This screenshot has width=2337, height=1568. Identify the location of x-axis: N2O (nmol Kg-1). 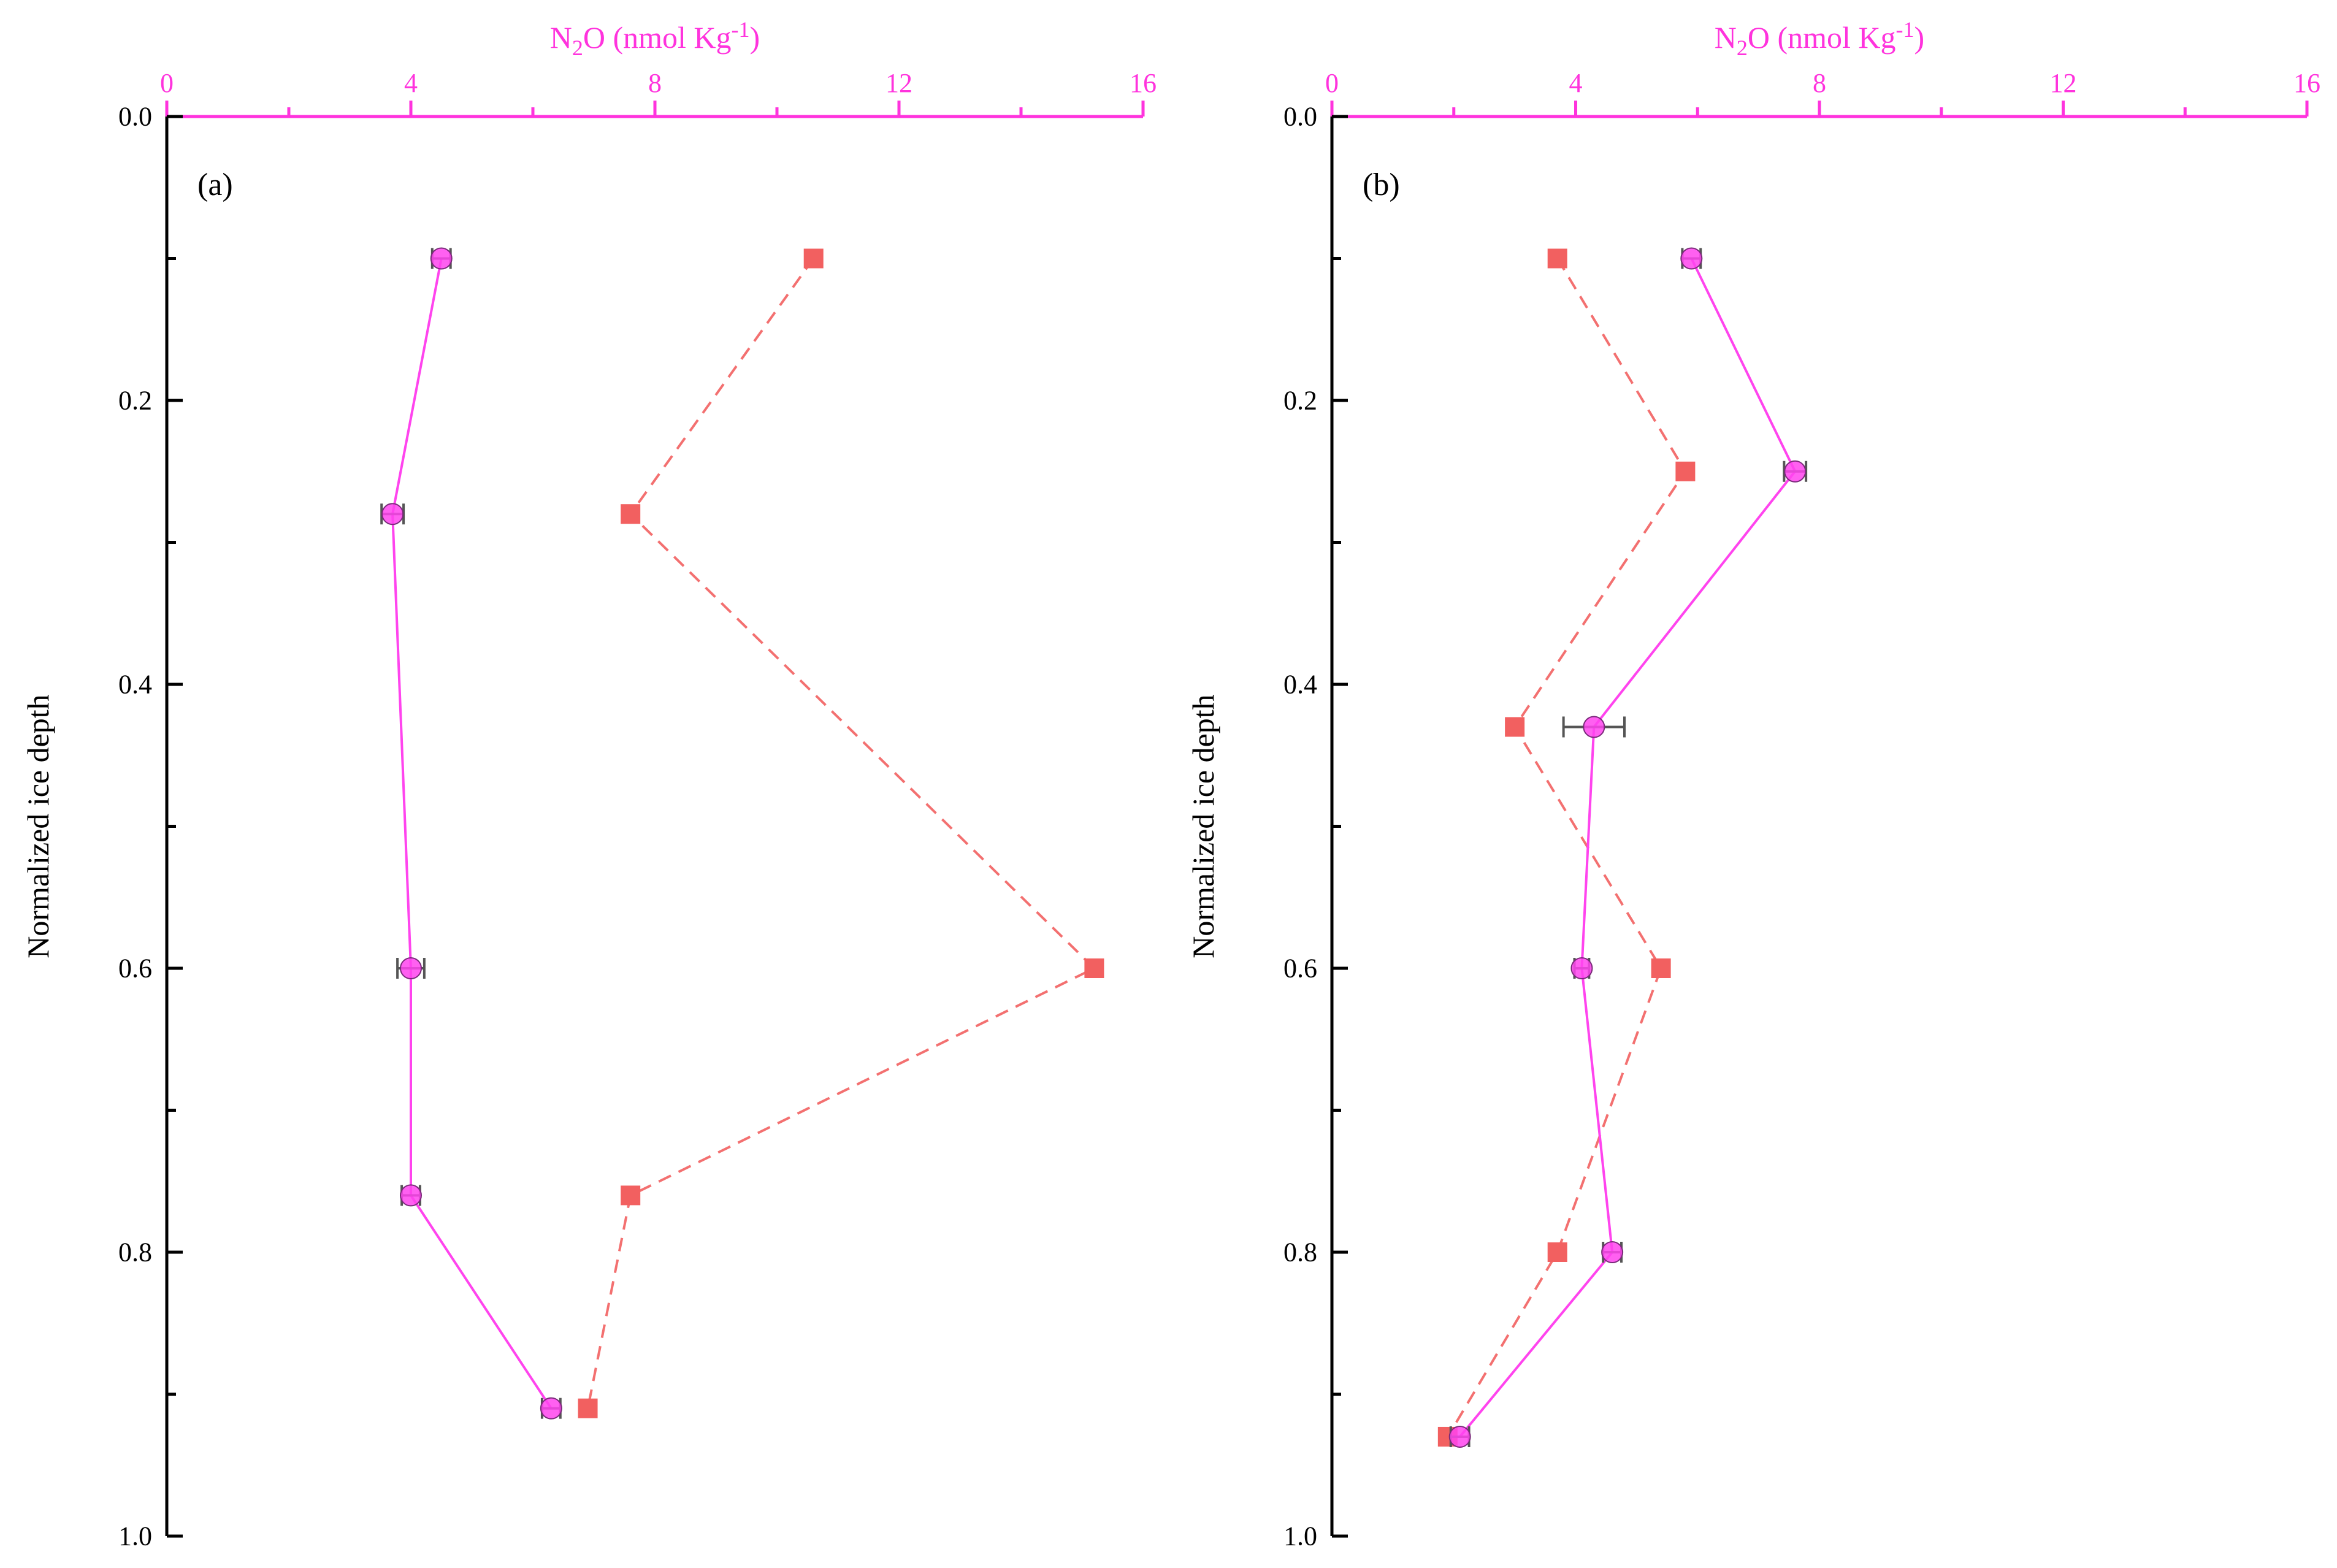
(1819, 67).